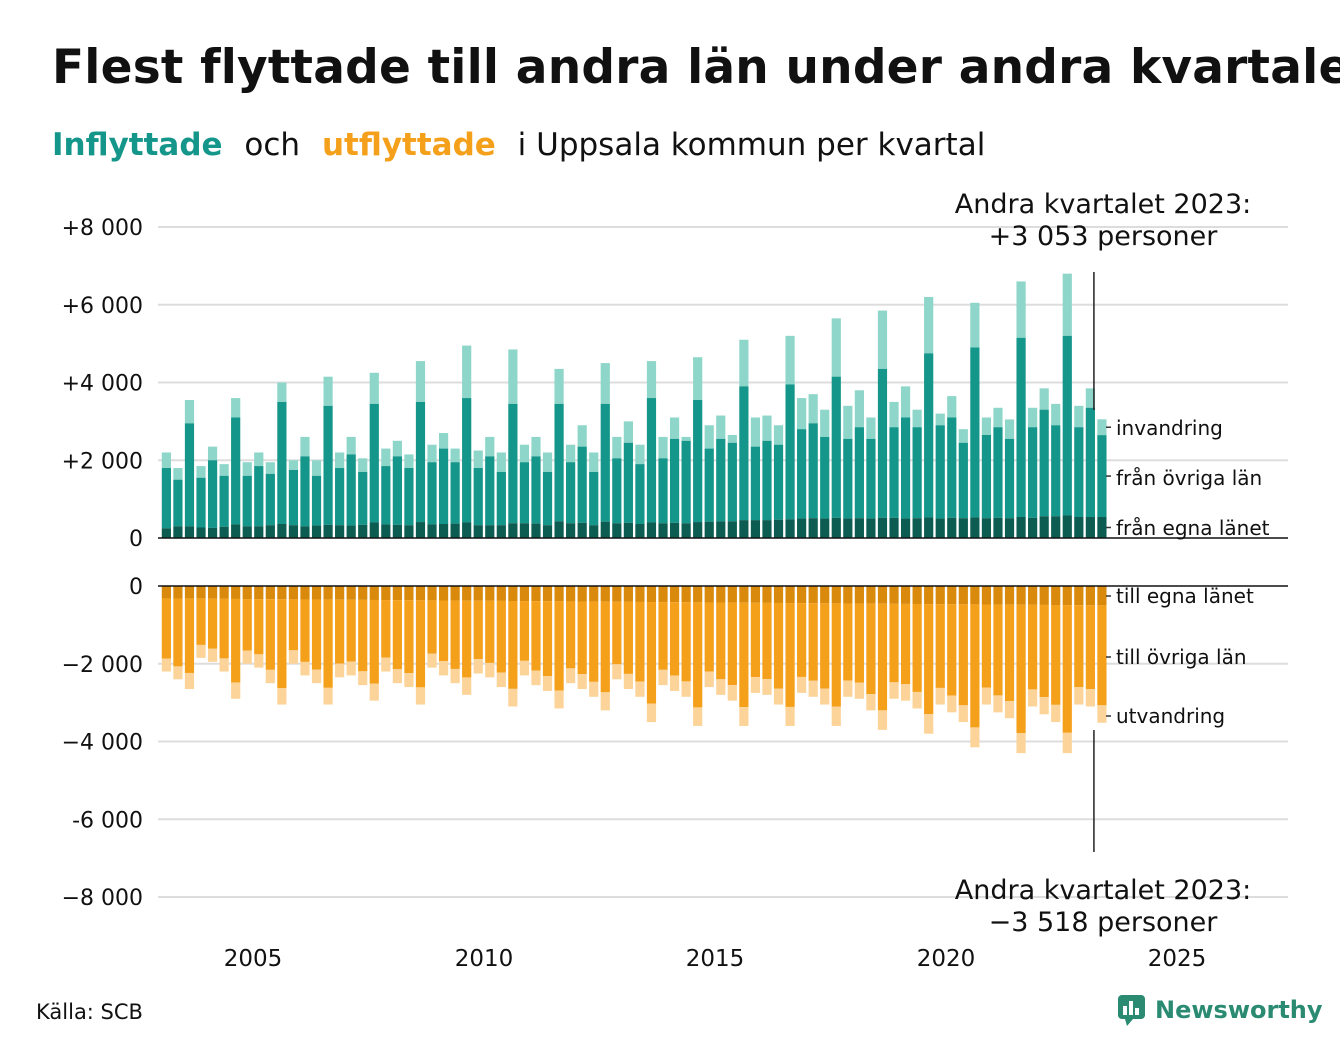 The height and width of the screenshot is (1060, 1340). What do you see at coordinates (102, 384) in the screenshot?
I see `y-tick-label-top: +4 000` at bounding box center [102, 384].